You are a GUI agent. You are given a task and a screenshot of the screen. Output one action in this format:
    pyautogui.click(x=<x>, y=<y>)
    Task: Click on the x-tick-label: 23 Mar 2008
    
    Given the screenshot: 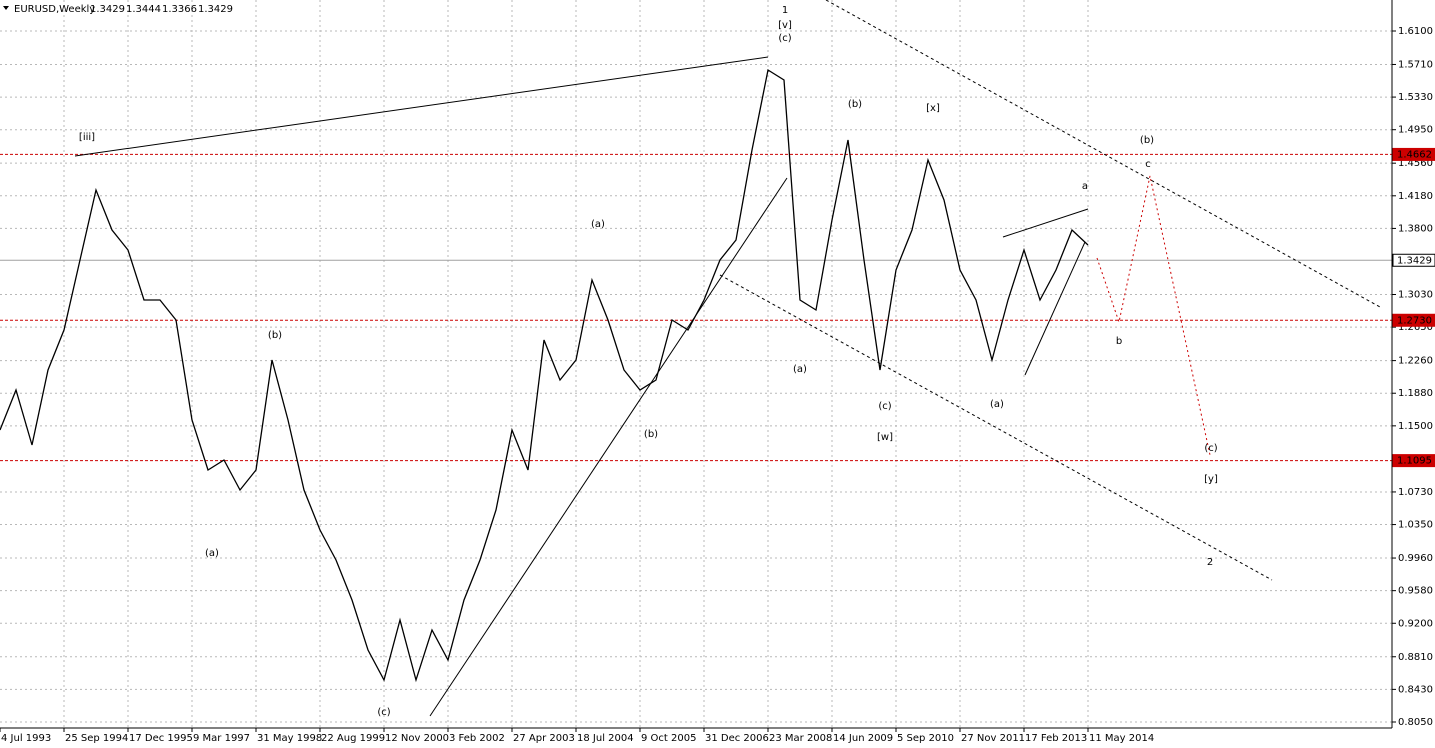 What is the action you would take?
    pyautogui.click(x=800, y=738)
    